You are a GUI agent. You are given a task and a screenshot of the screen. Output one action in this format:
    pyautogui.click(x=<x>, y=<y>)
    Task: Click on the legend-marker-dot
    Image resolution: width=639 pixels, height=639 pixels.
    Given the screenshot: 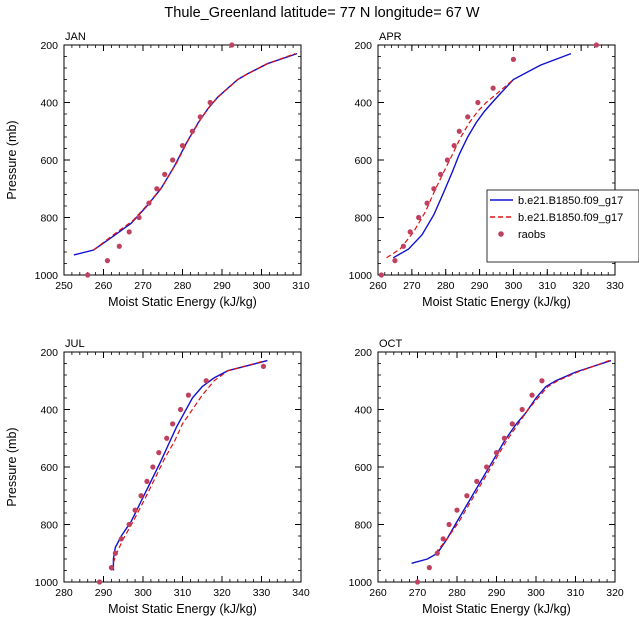 What is the action you would take?
    pyautogui.click(x=501, y=234)
    